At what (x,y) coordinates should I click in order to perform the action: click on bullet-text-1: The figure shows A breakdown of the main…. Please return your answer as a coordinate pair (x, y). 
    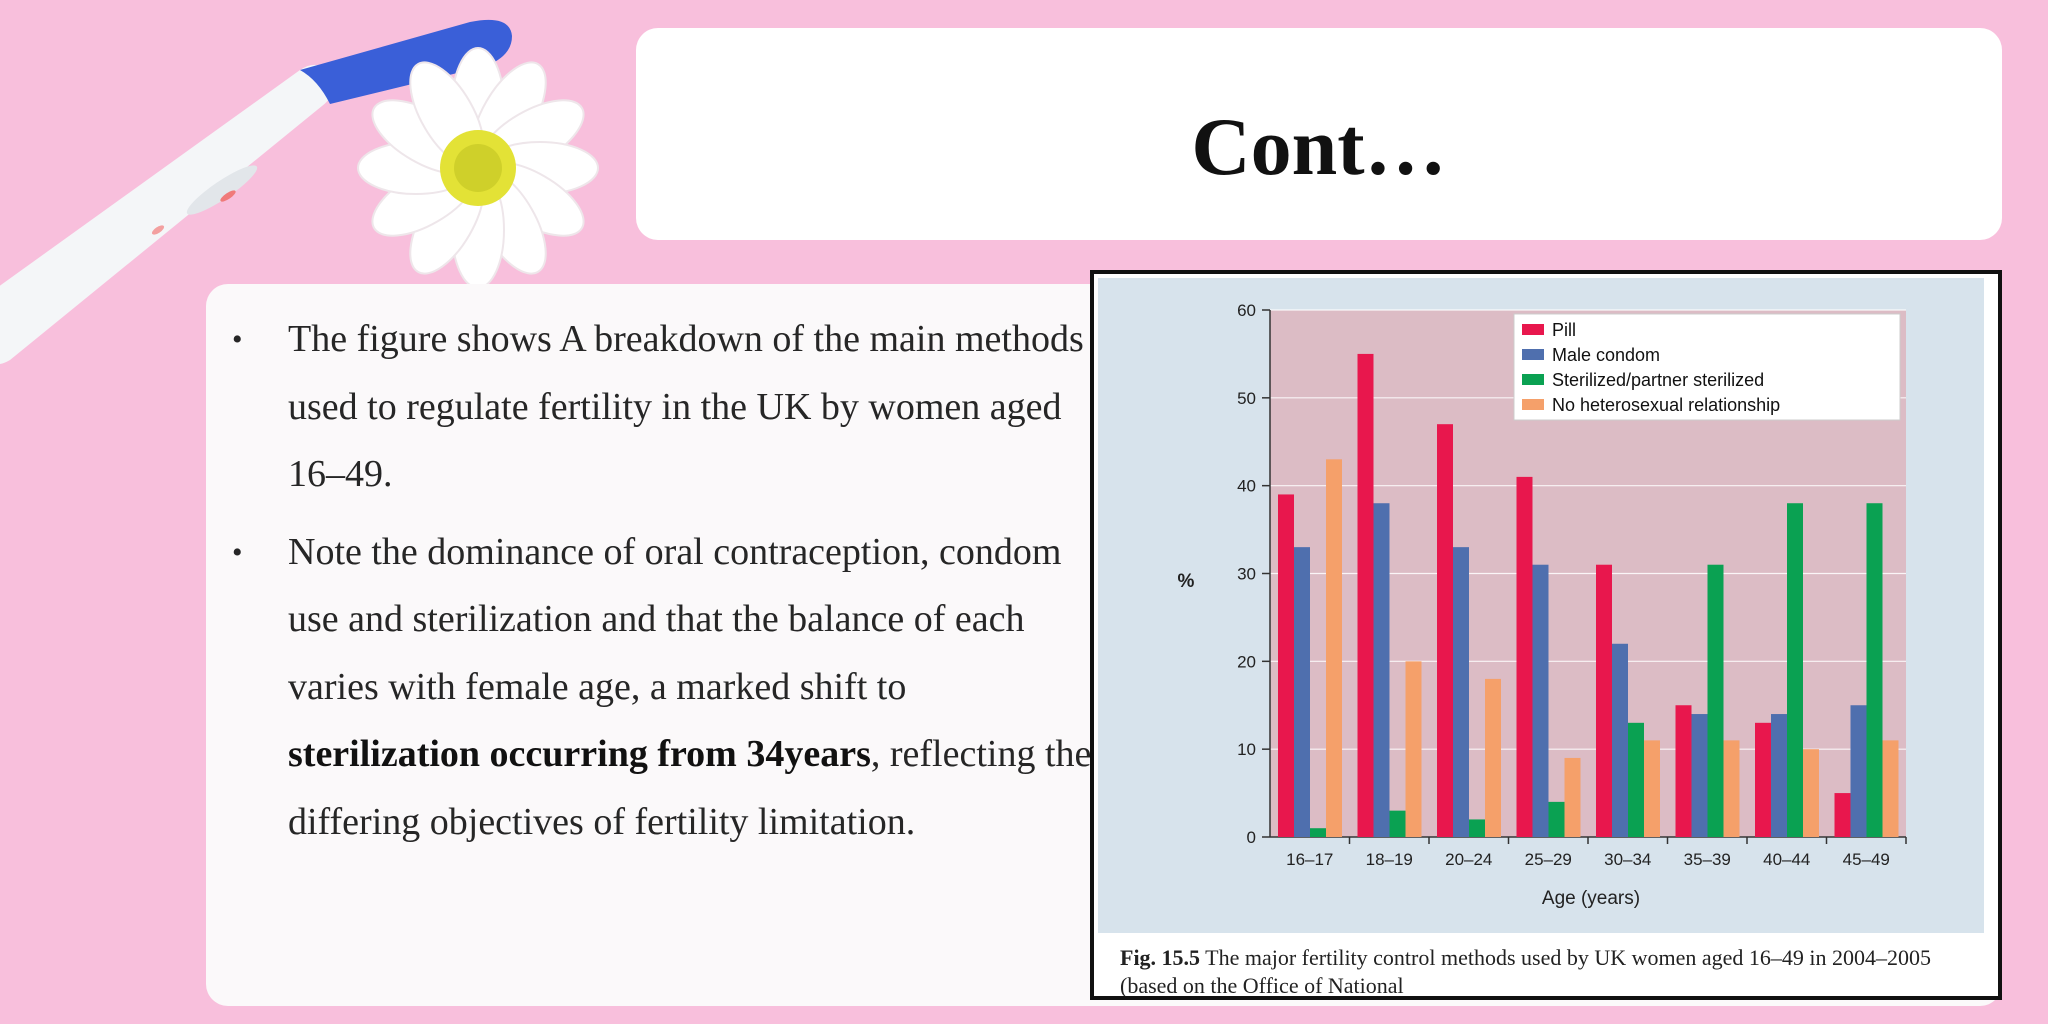
    Looking at the image, I should click on (686, 406).